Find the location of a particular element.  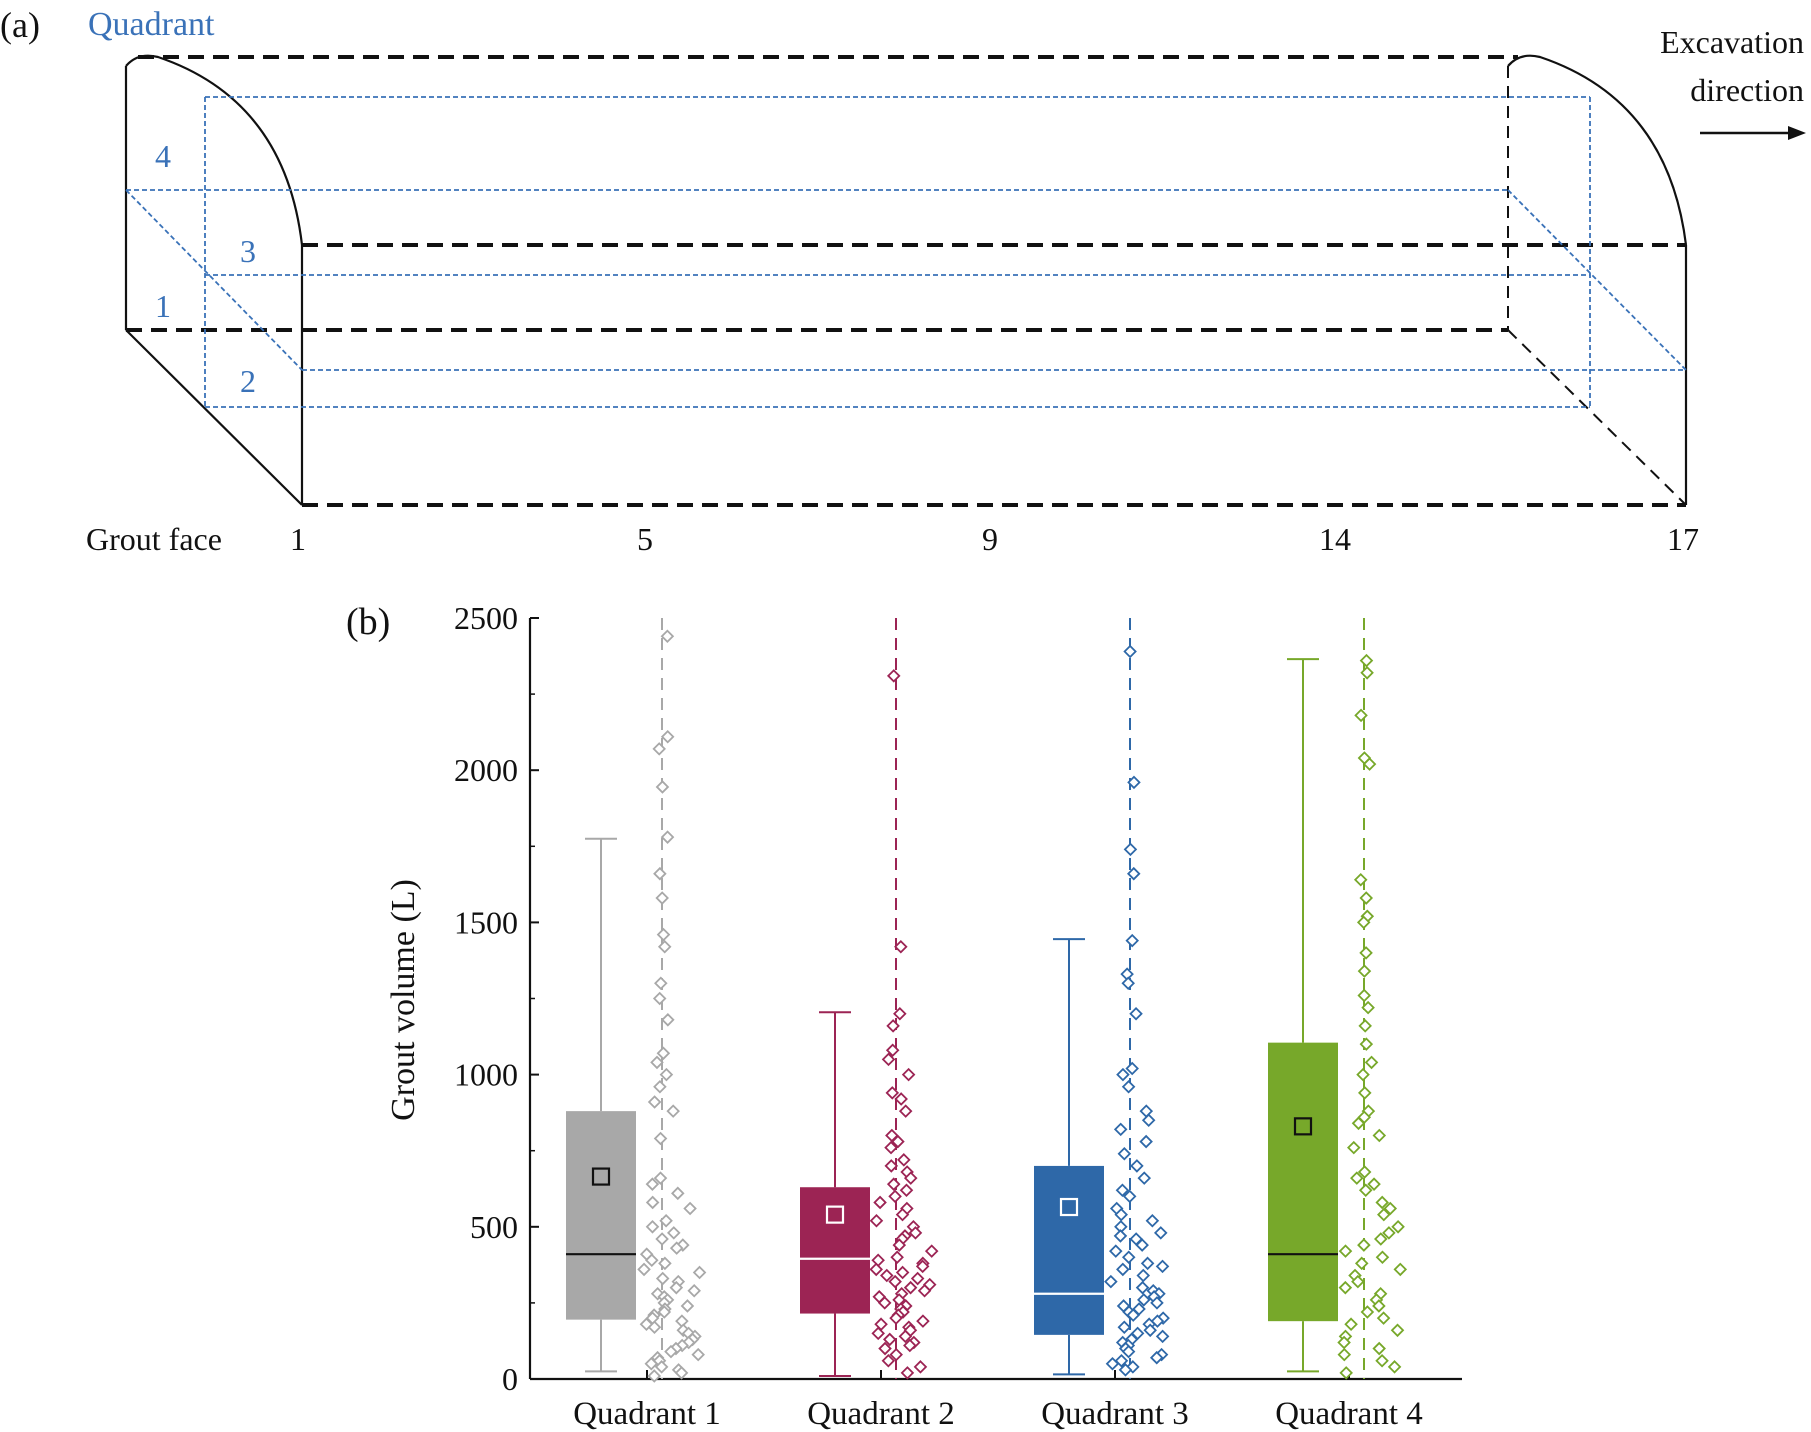

y-tick-label: 500 is located at coordinates (494, 1227).